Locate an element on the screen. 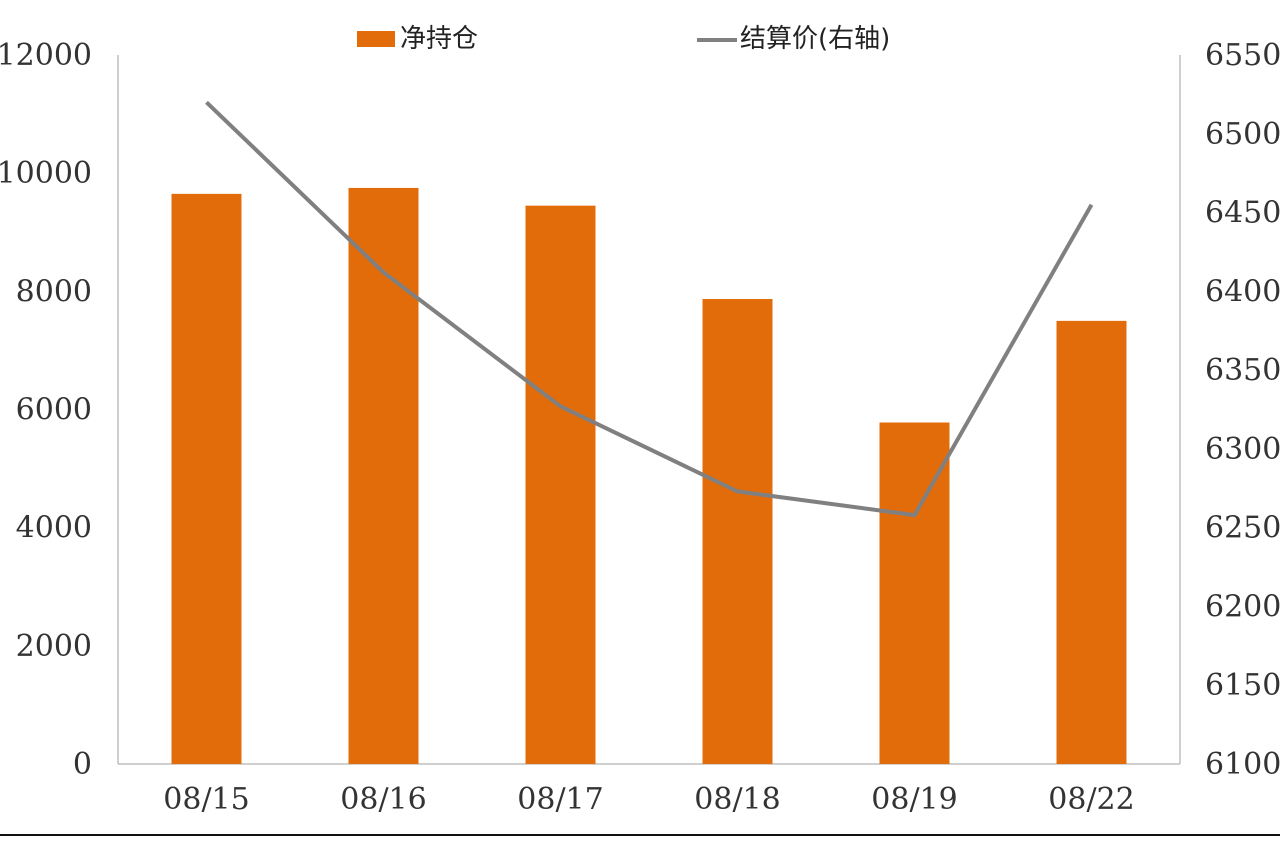 The image size is (1280, 841). right-tick-label: 6400 is located at coordinates (1242, 291).